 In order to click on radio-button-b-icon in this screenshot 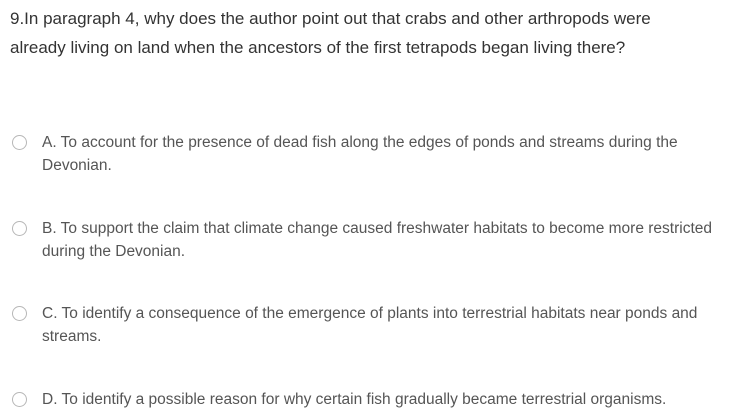, I will do `click(19, 228)`.